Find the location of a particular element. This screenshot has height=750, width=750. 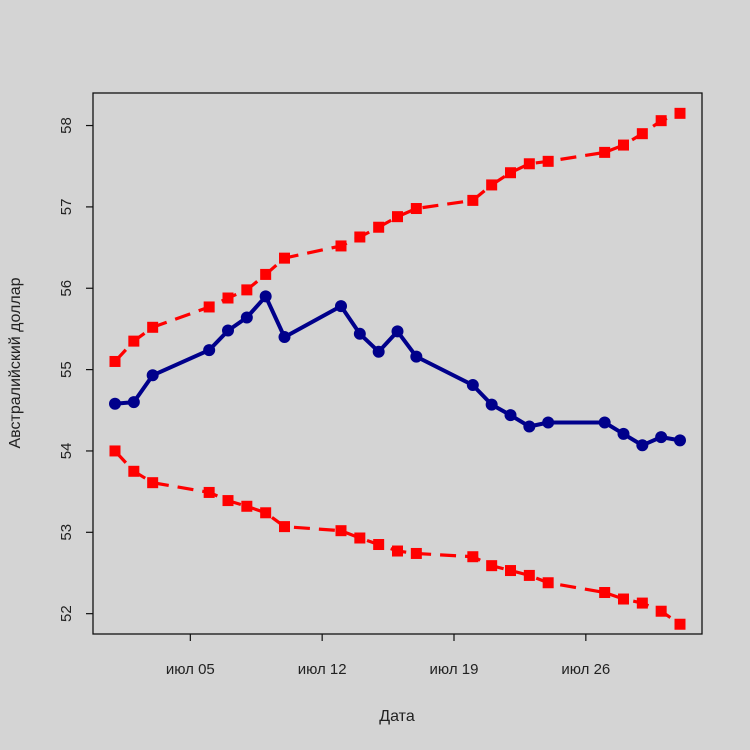

y-tick-label: 52 is located at coordinates (66, 613).